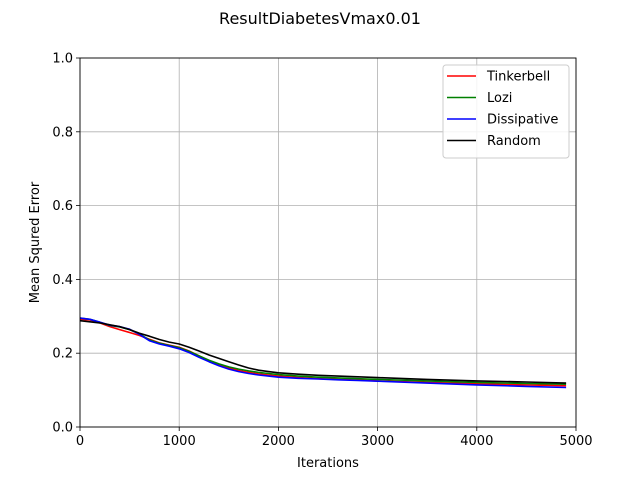 The width and height of the screenshot is (640, 480). I want to click on legend-label: Dissipative, so click(522, 120).